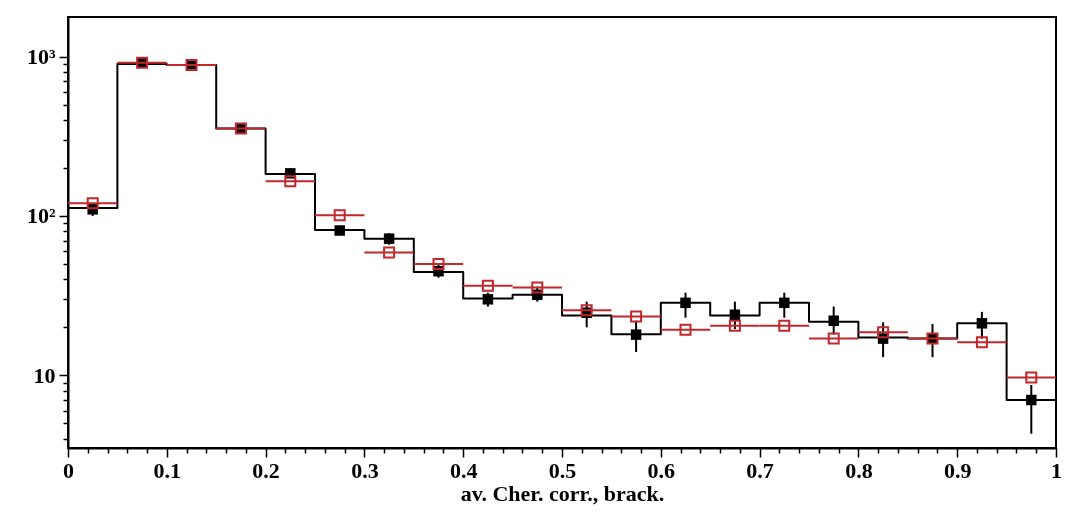  I want to click on y-tick-label: 10², so click(41, 216).